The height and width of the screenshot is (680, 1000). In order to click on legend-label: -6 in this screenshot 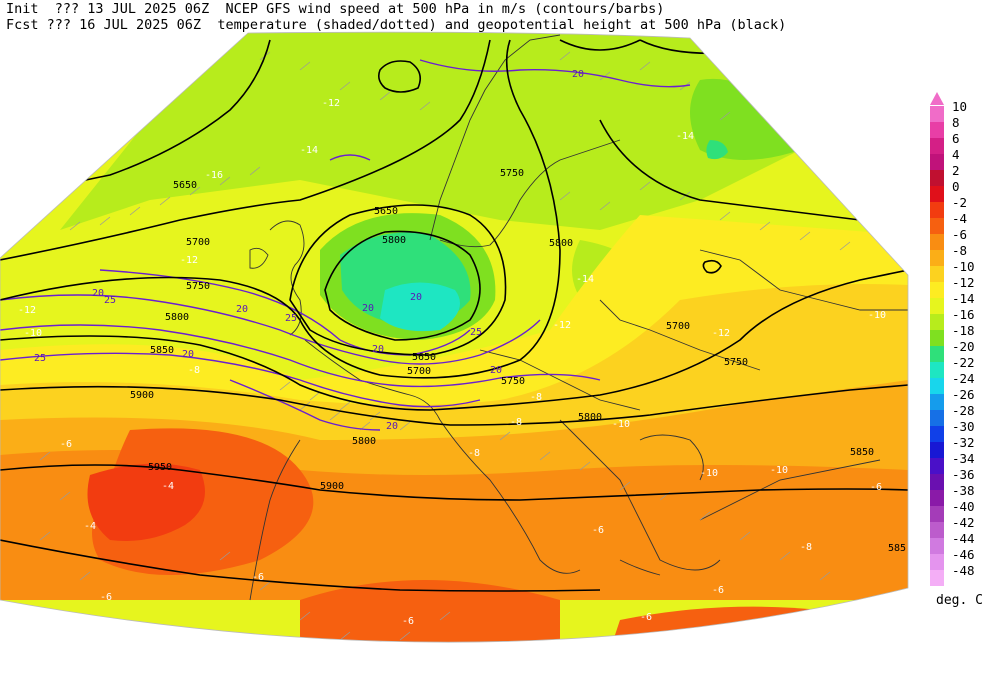, I will do `click(960, 234)`.